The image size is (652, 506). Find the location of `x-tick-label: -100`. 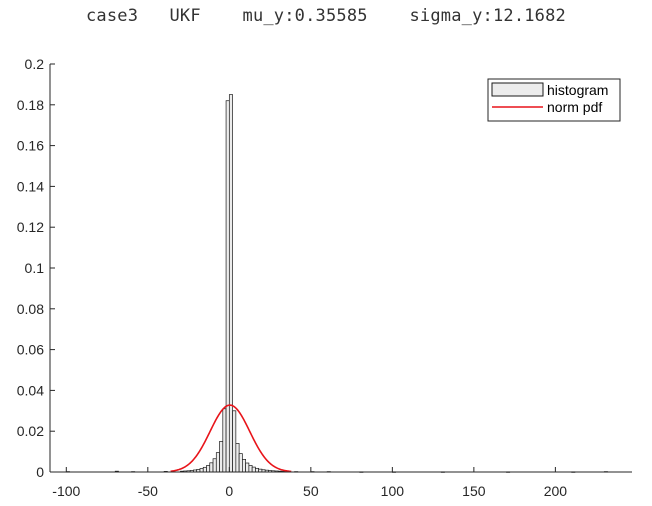

x-tick-label: -100 is located at coordinates (66, 491).